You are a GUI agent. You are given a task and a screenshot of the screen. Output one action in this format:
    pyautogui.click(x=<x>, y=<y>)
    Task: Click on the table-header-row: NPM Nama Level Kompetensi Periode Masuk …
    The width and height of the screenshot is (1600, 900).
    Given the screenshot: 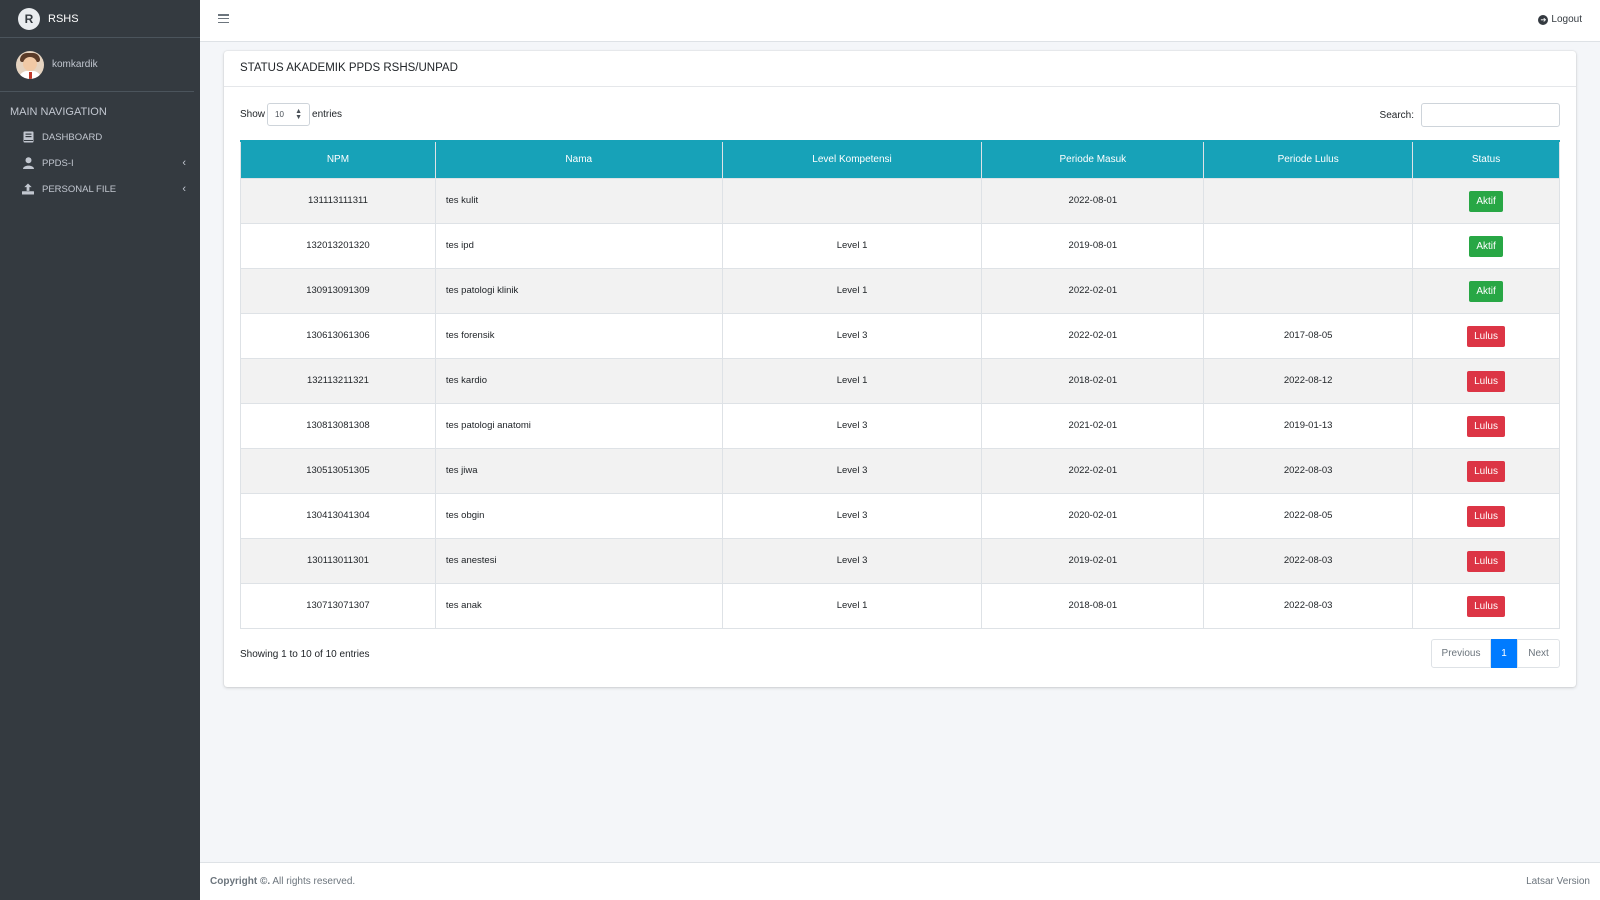 What is the action you would take?
    pyautogui.click(x=900, y=159)
    